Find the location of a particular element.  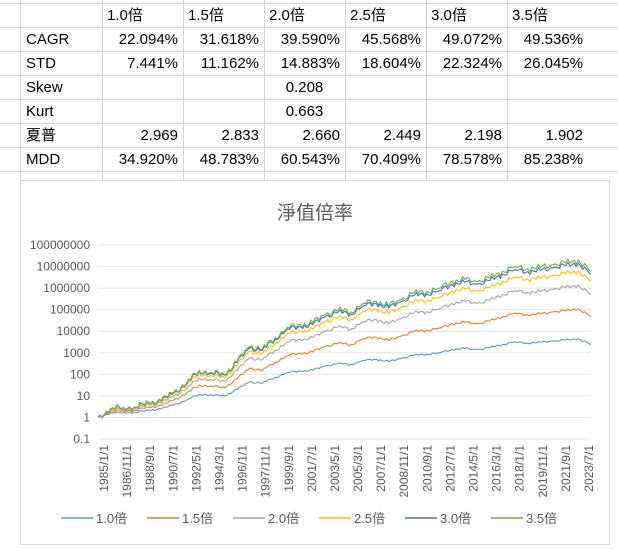

value-cell: 49.536% is located at coordinates (553, 39).